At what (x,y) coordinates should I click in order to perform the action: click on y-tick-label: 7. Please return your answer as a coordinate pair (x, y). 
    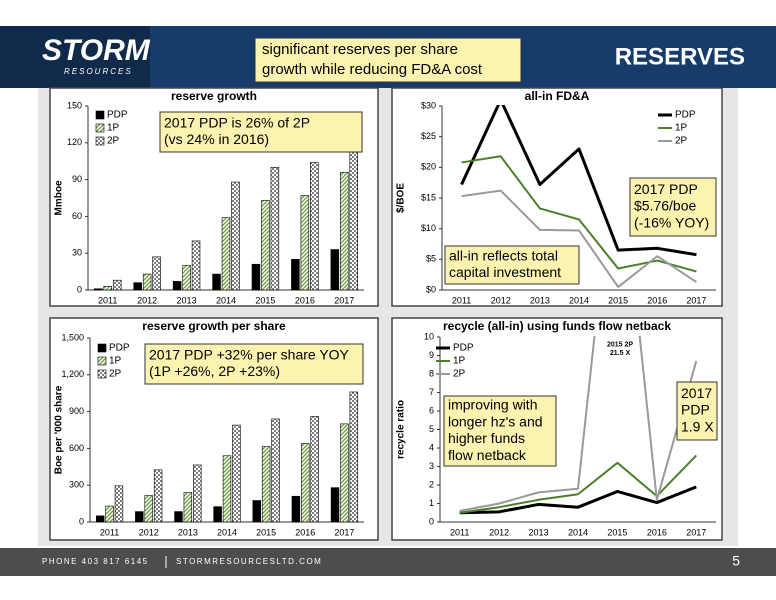
    Looking at the image, I should click on (431, 392).